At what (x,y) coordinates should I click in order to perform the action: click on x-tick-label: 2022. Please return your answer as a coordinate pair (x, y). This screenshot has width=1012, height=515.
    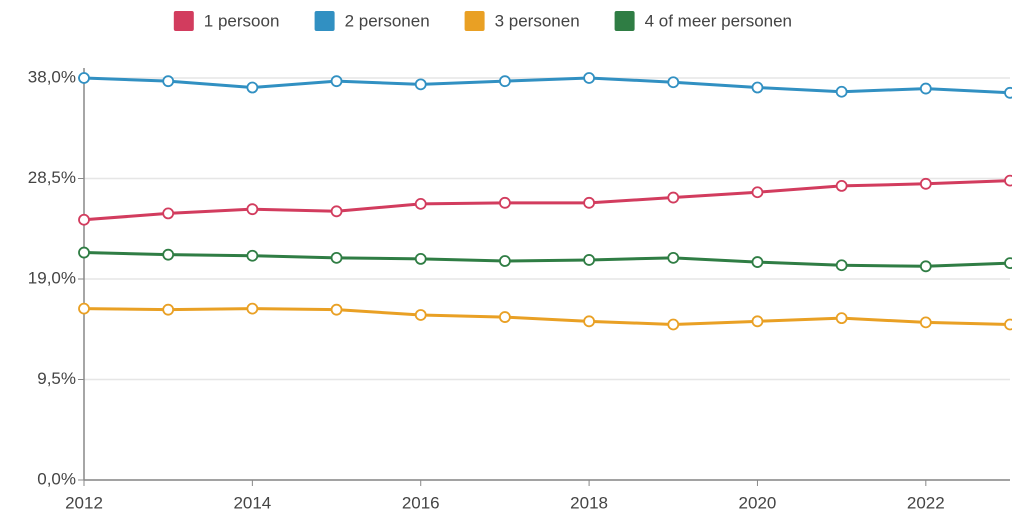
    Looking at the image, I should click on (926, 502).